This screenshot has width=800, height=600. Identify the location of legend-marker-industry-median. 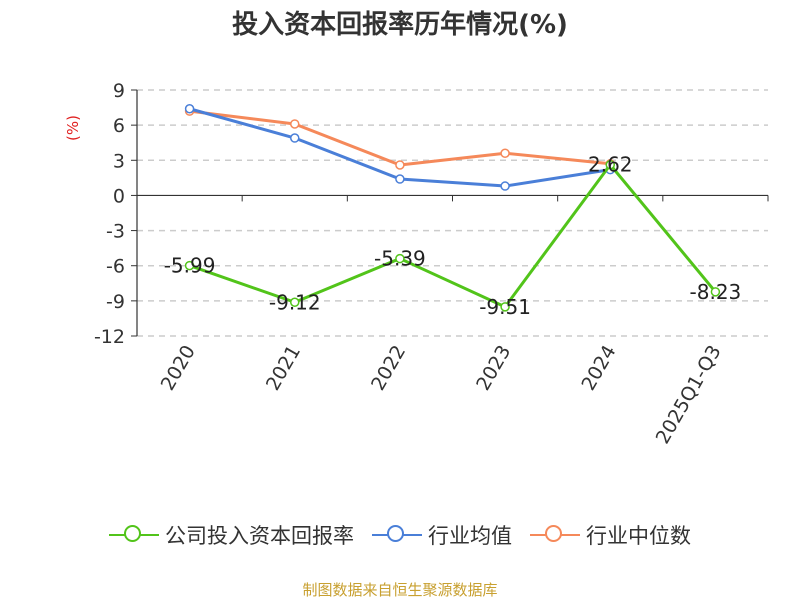
(555, 535).